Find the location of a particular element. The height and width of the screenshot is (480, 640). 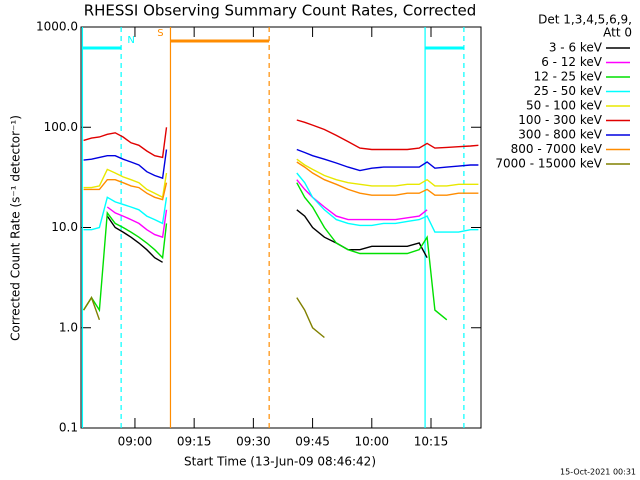

y-tick-label: 0.1 is located at coordinates (68, 428).